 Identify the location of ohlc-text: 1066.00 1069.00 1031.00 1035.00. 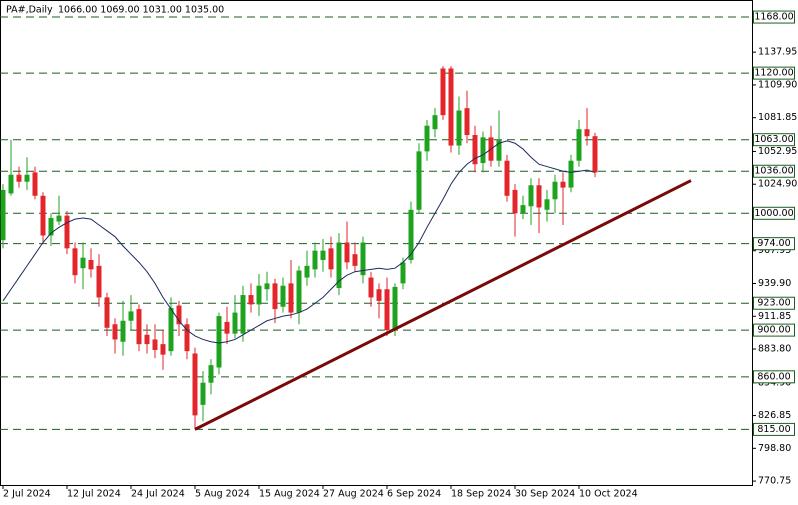
(141, 10).